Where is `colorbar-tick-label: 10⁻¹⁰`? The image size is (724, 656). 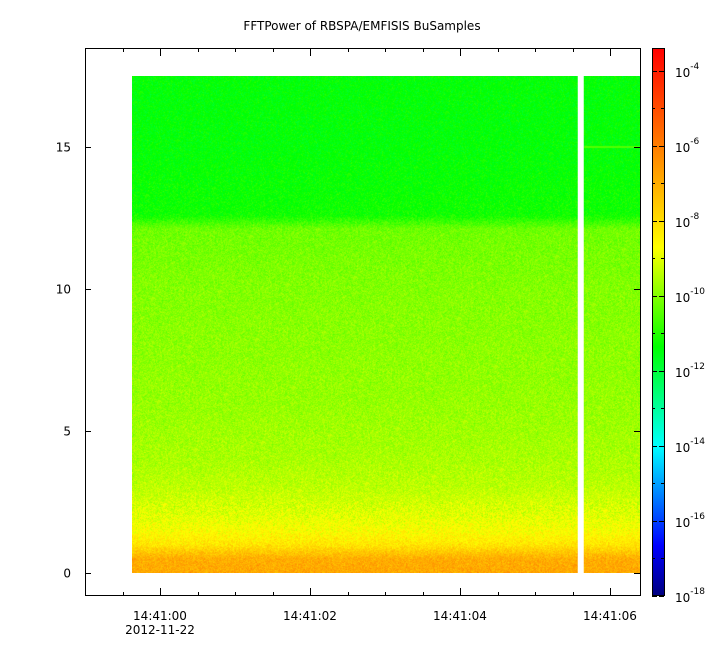 colorbar-tick-label: 10⁻¹⁰ is located at coordinates (690, 296).